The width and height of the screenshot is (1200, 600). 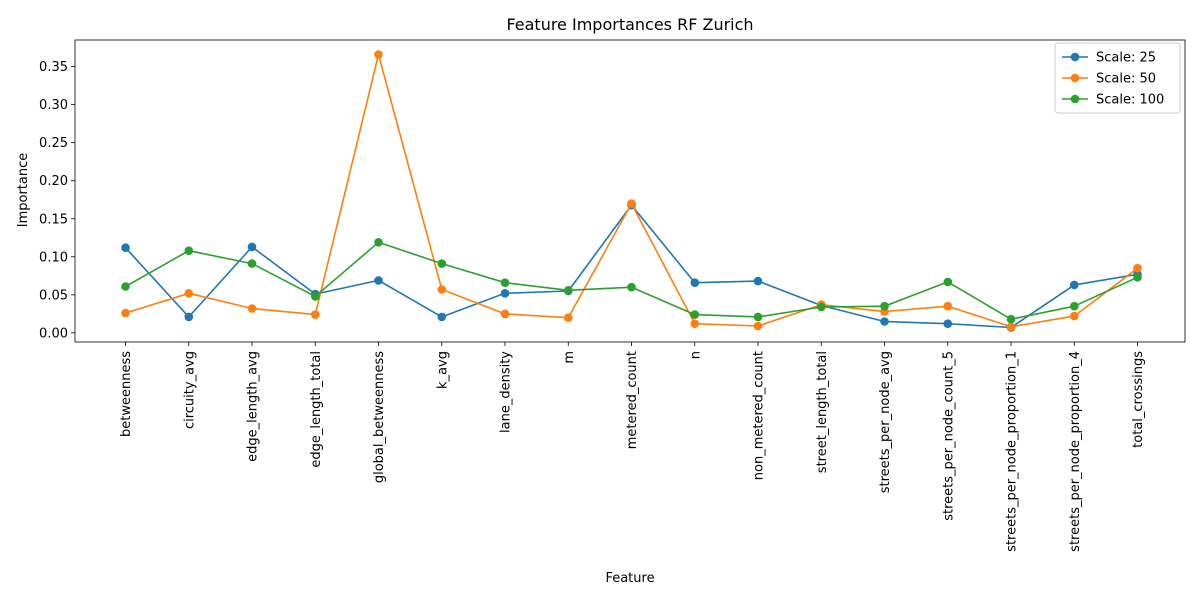 What do you see at coordinates (1130, 100) in the screenshot?
I see `legend-label: Scale: 100` at bounding box center [1130, 100].